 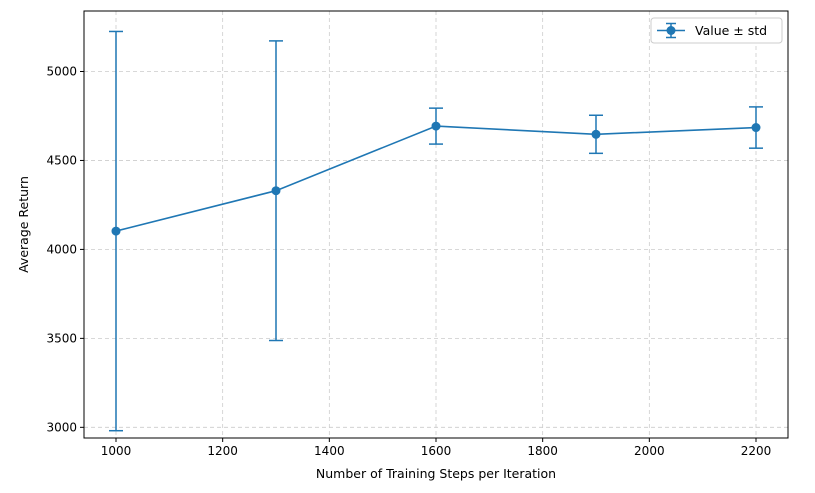 I want to click on x-tick-label: 1600, so click(x=436, y=451).